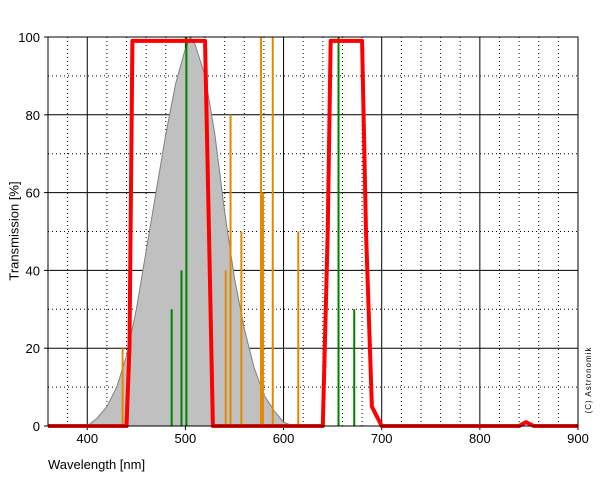 Image resolution: width=600 pixels, height=500 pixels. Describe the element at coordinates (382, 438) in the screenshot. I see `x-tick-label: 700` at that location.